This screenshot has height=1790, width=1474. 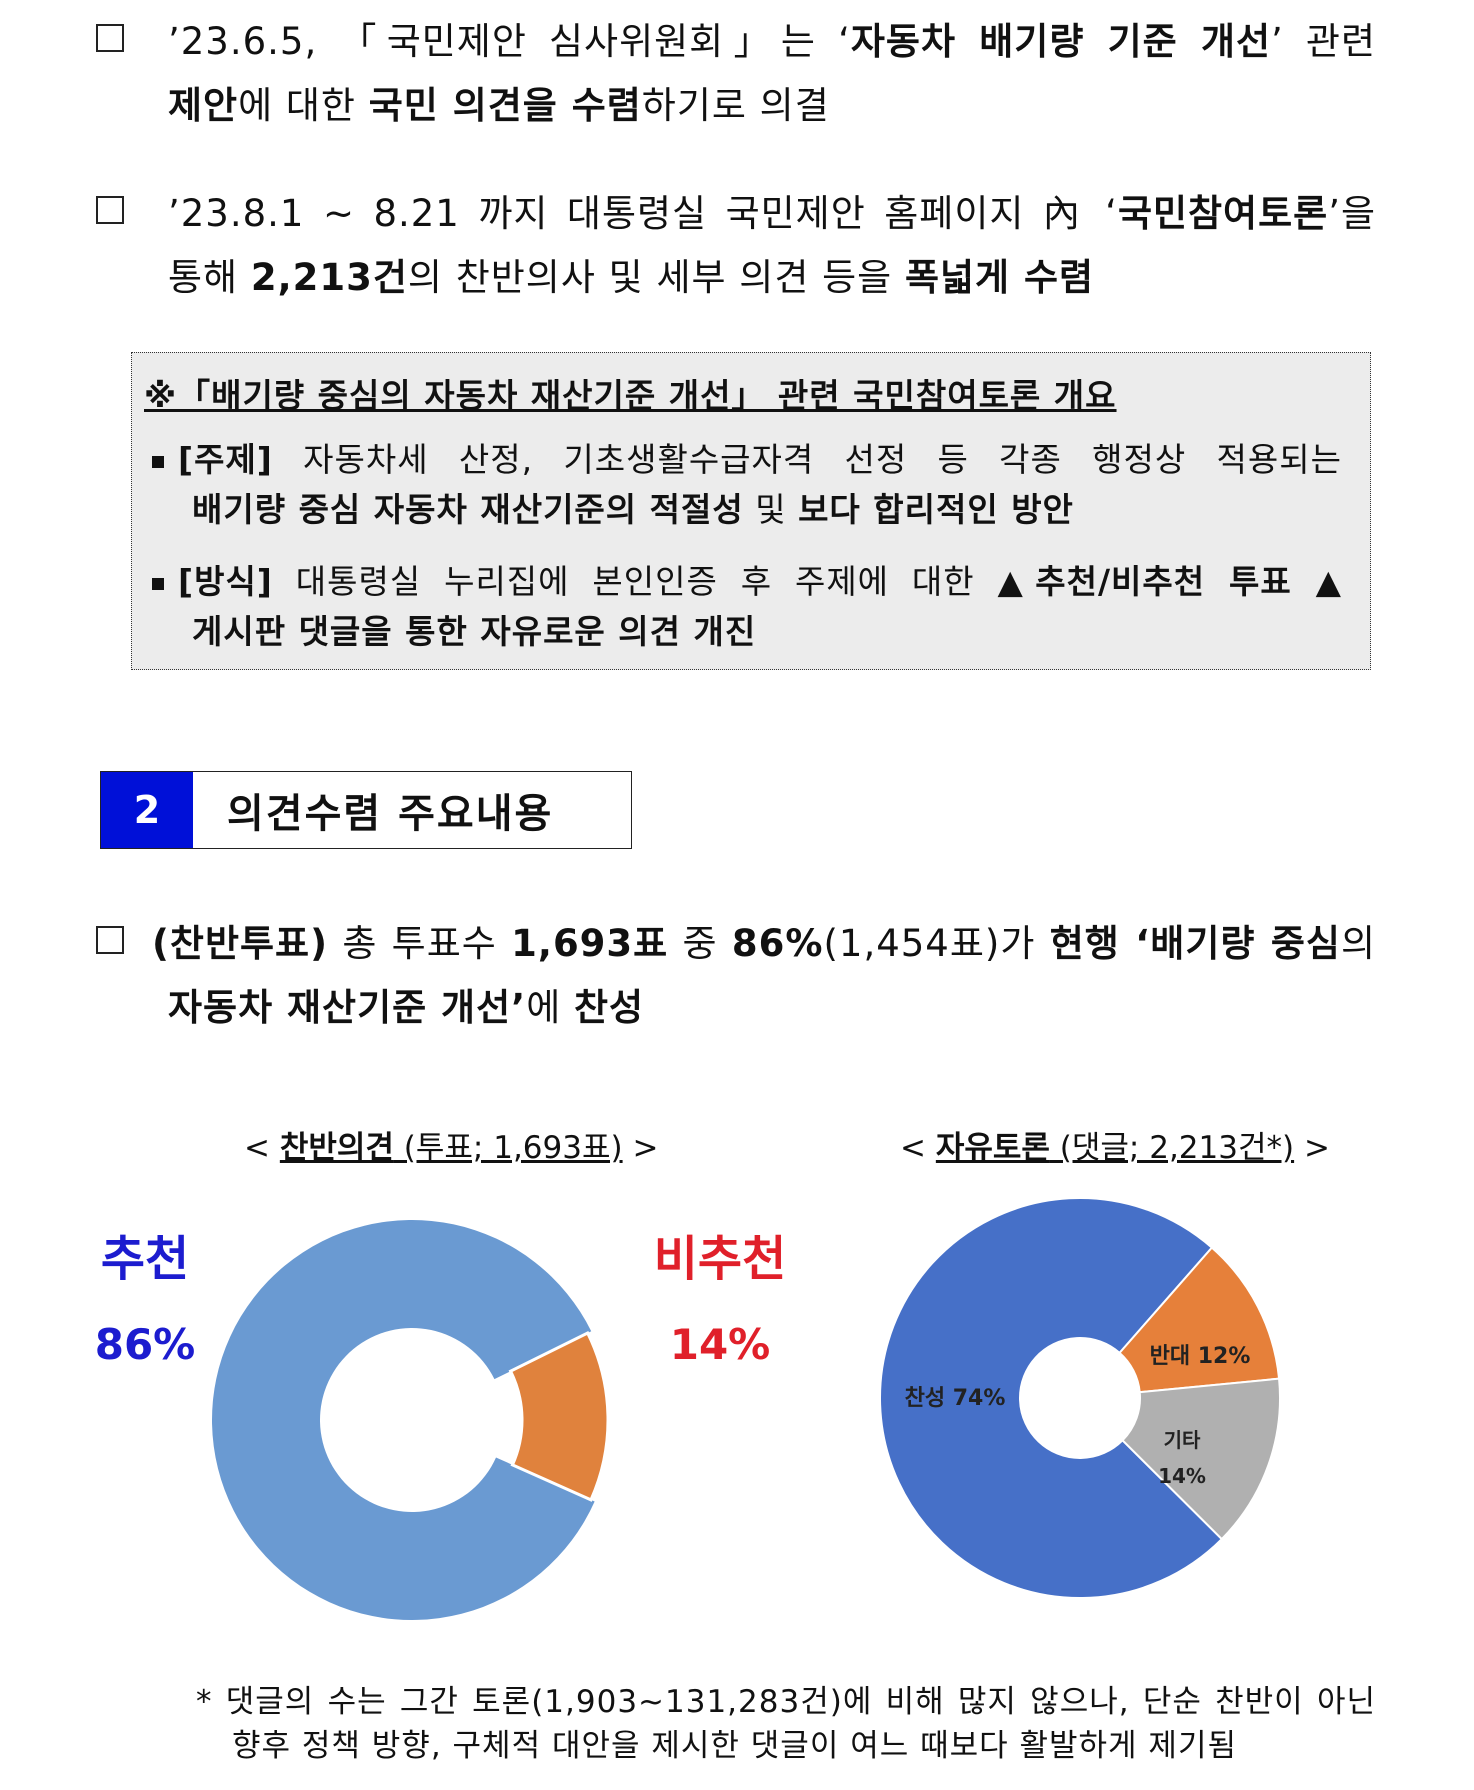 I want to click on donut-label-other: 기타, so click(x=1182, y=1440).